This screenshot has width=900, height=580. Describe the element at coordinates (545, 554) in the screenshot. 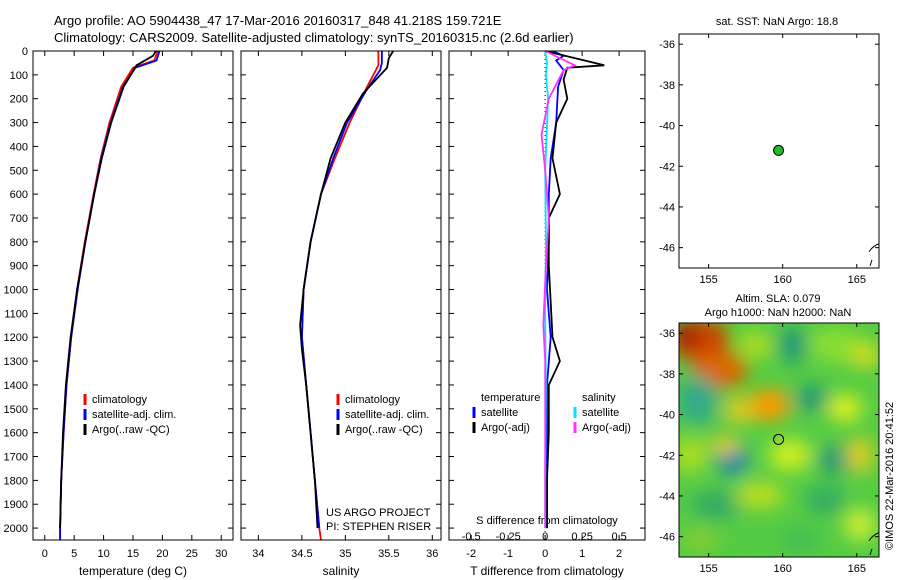

I see `x-tick-label: 0` at that location.